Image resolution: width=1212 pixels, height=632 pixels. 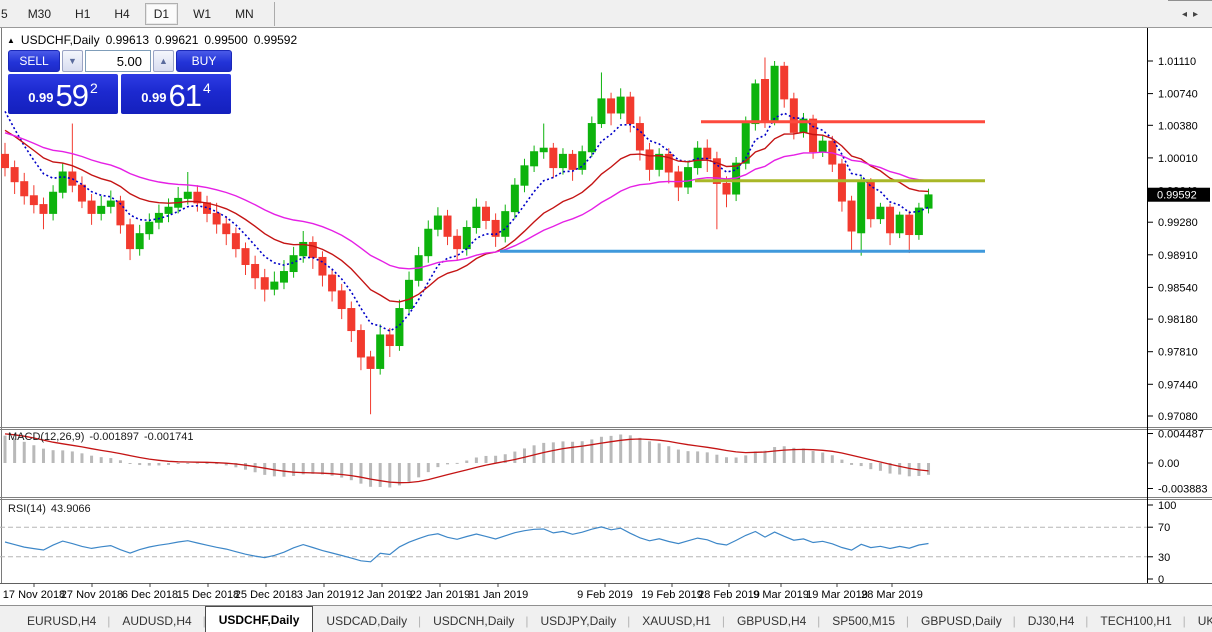 What do you see at coordinates (781, 595) in the screenshot?
I see `svg-text: 9 Mar 2019` at bounding box center [781, 595].